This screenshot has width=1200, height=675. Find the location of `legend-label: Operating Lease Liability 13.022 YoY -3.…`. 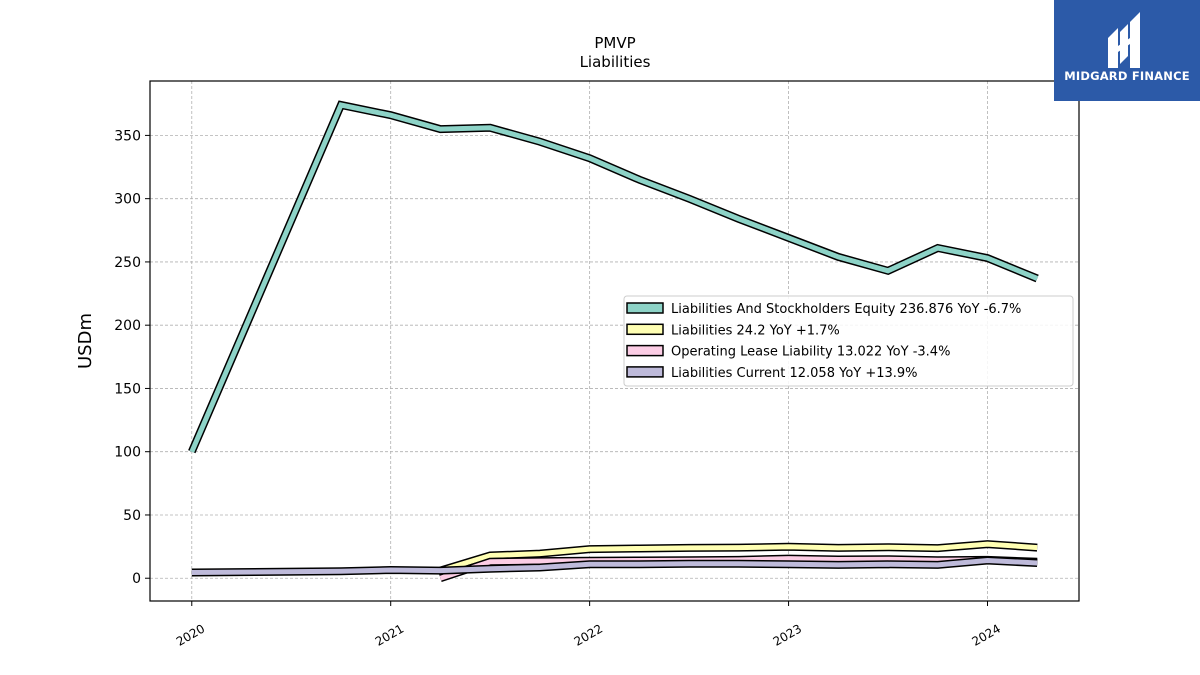

legend-label: Operating Lease Liability 13.022 YoY -3.… is located at coordinates (810, 352).